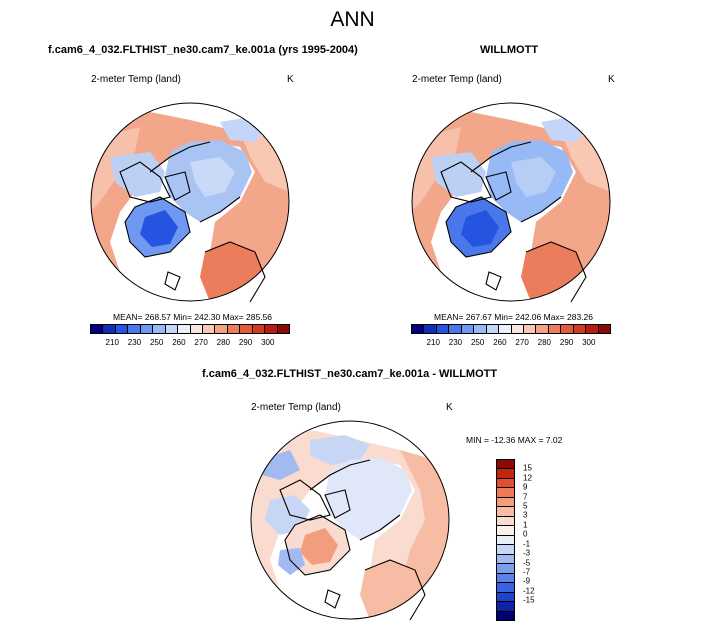 The height and width of the screenshot is (631, 705). What do you see at coordinates (514, 317) in the screenshot?
I see `panel-2-stats: MEAN= 267.67 Min= 242.06 Max= 283.26` at bounding box center [514, 317].